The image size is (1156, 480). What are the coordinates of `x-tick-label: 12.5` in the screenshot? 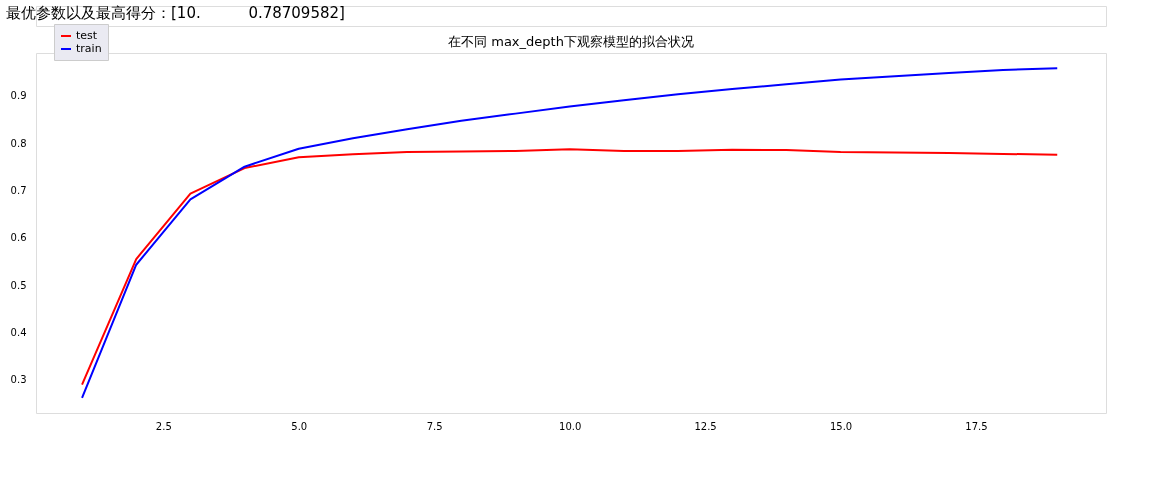 It's located at (705, 426).